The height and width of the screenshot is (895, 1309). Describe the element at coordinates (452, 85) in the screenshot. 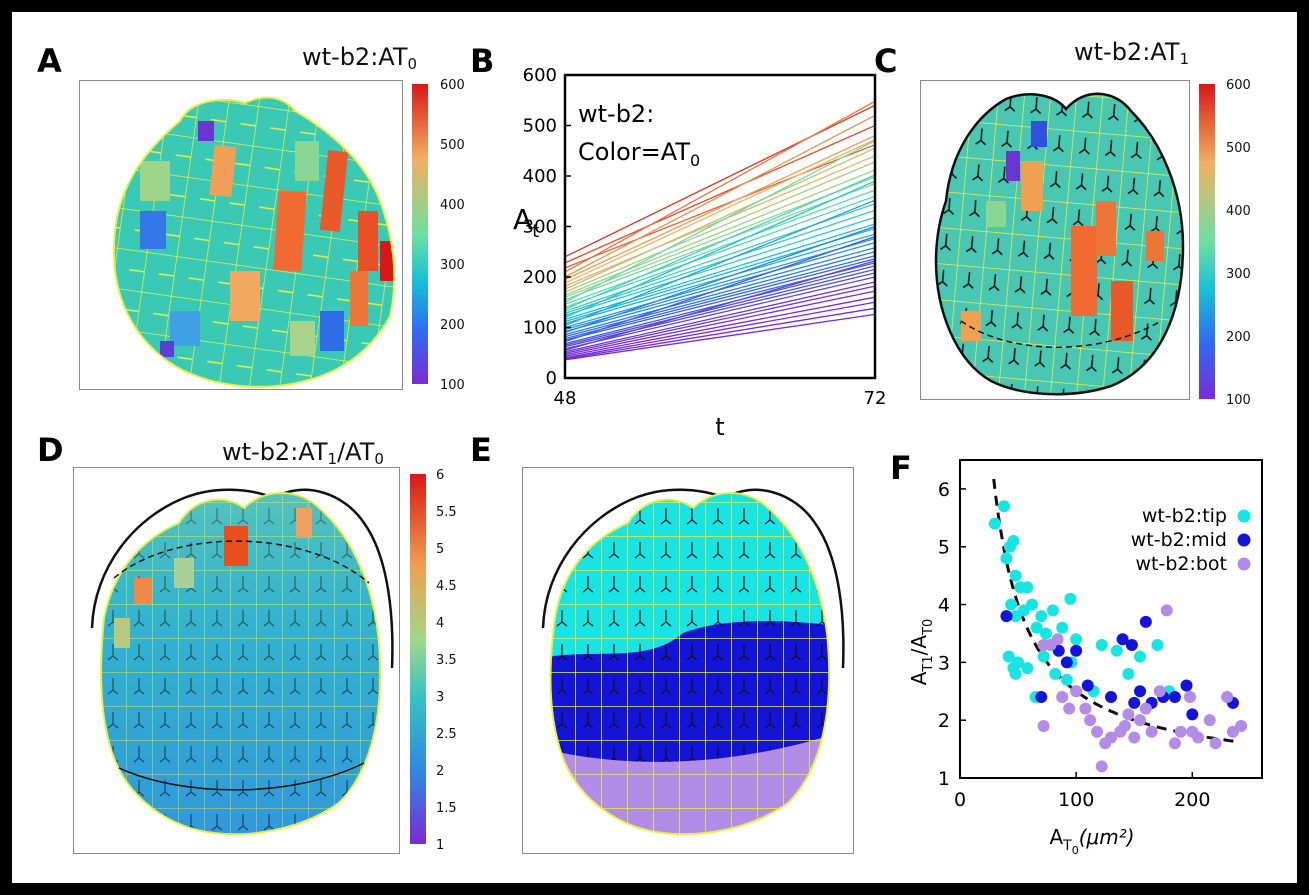

I see `panel-a-colorbar-label: 600` at that location.